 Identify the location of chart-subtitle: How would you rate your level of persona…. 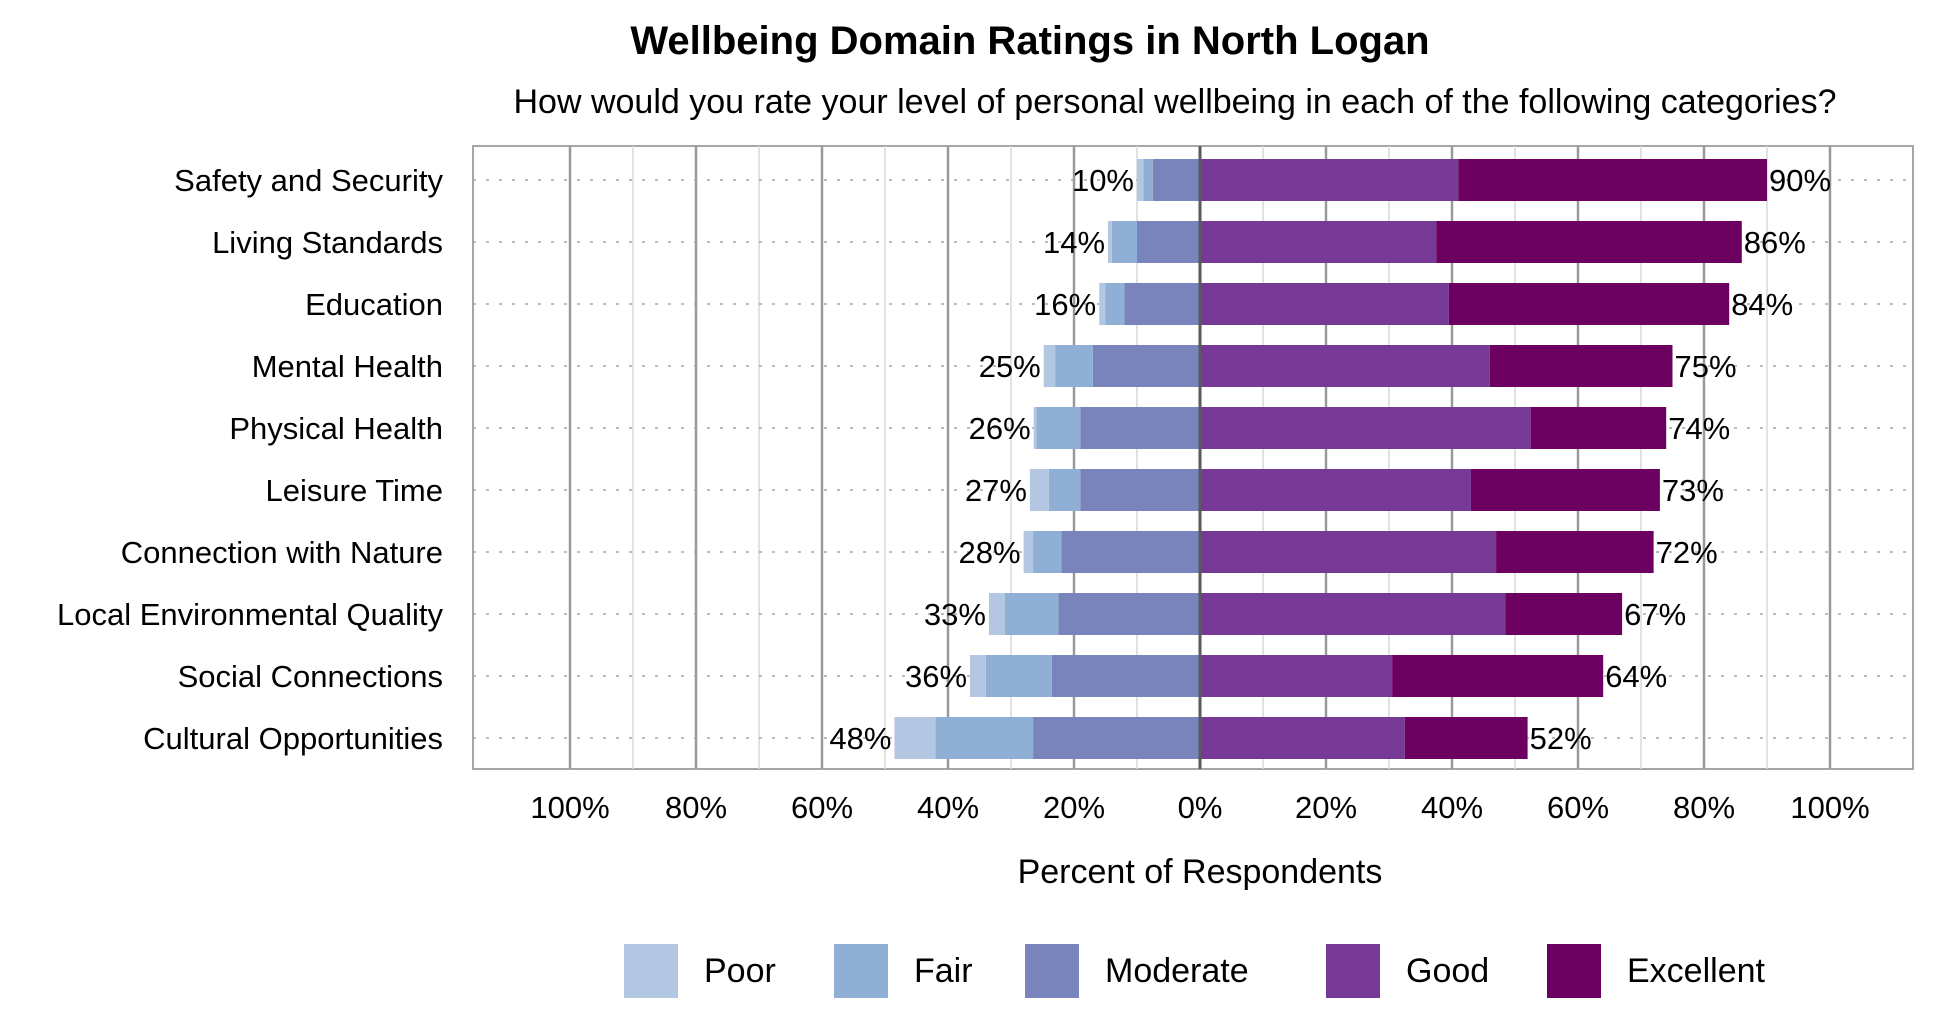
(1175, 102).